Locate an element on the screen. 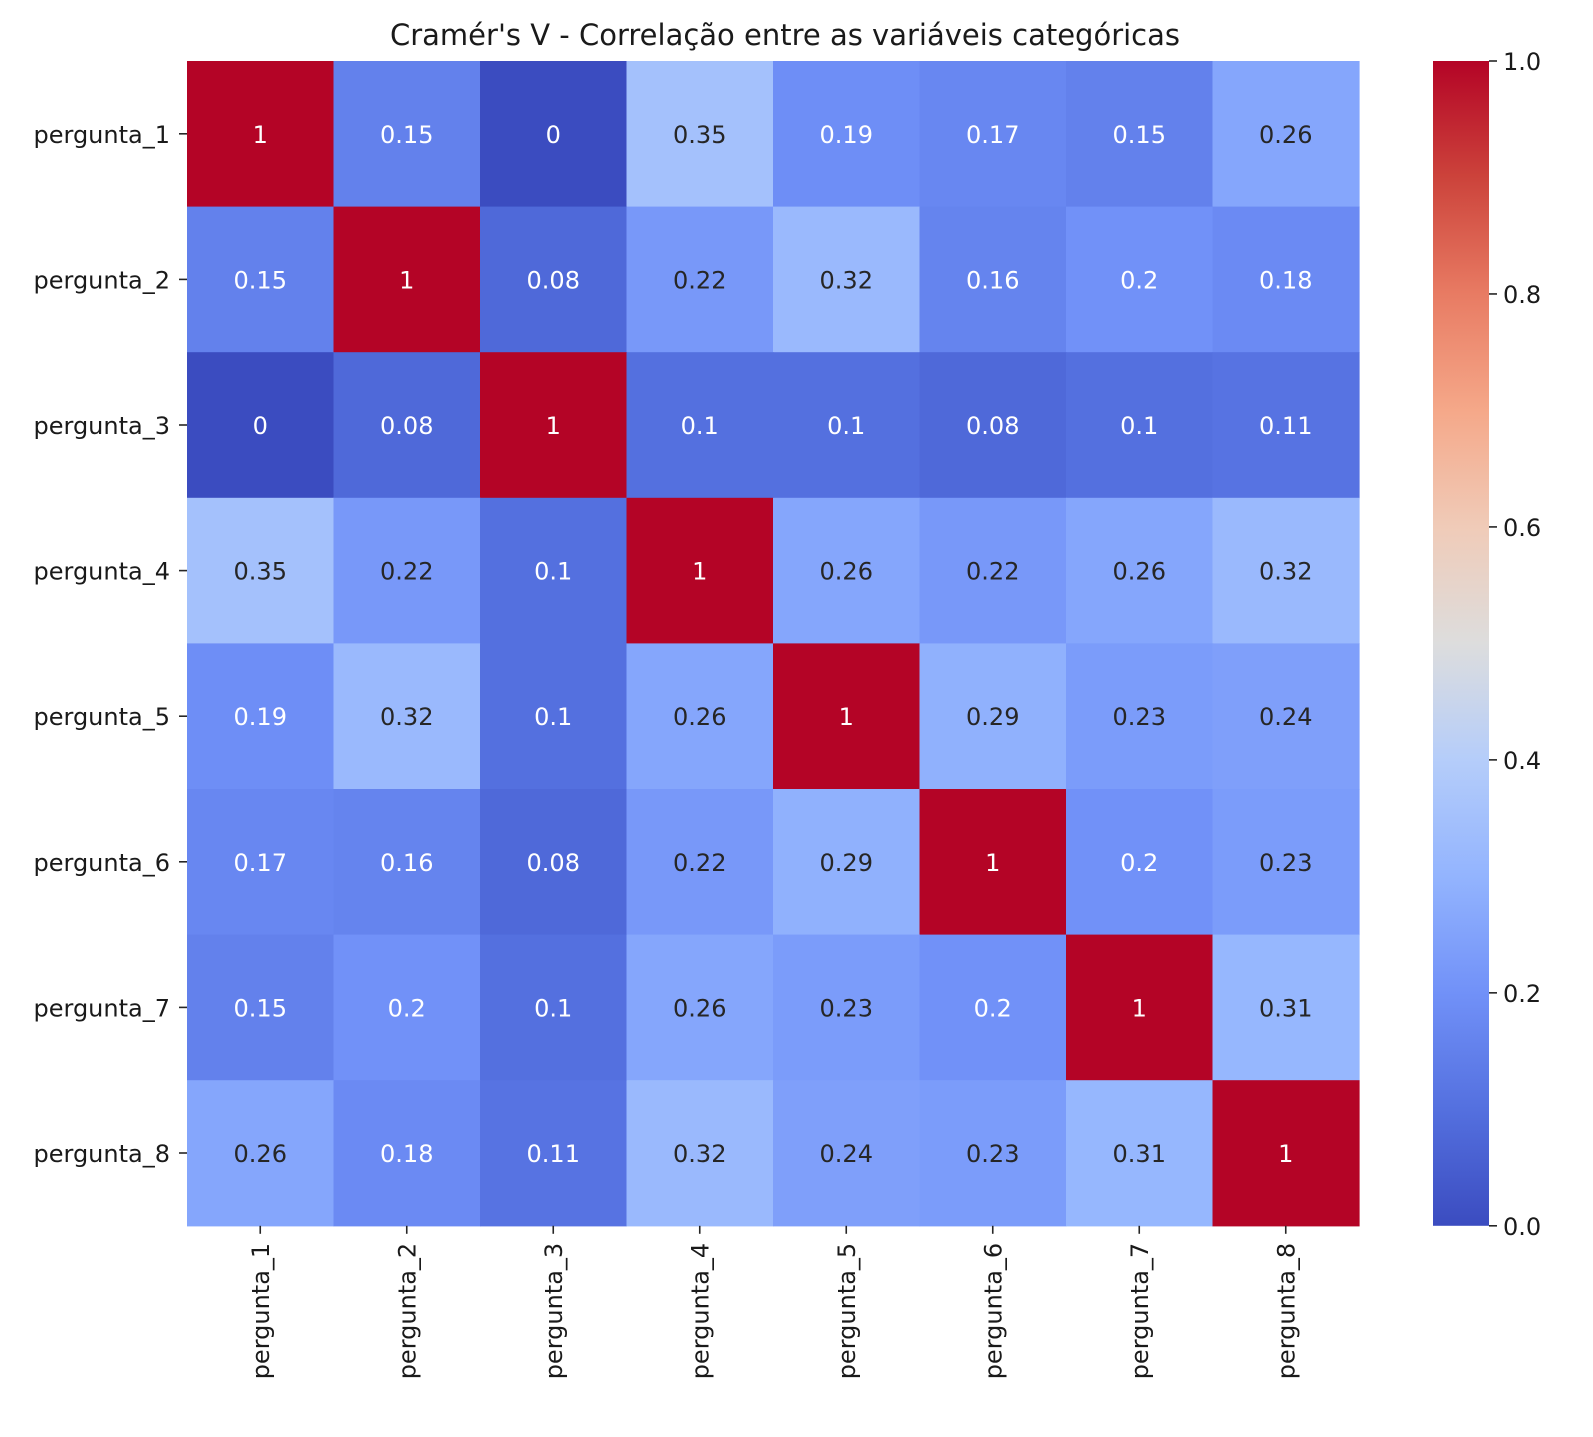 The image size is (1593, 1437). colorbar-tick-label: 1.0 is located at coordinates (1522, 62).